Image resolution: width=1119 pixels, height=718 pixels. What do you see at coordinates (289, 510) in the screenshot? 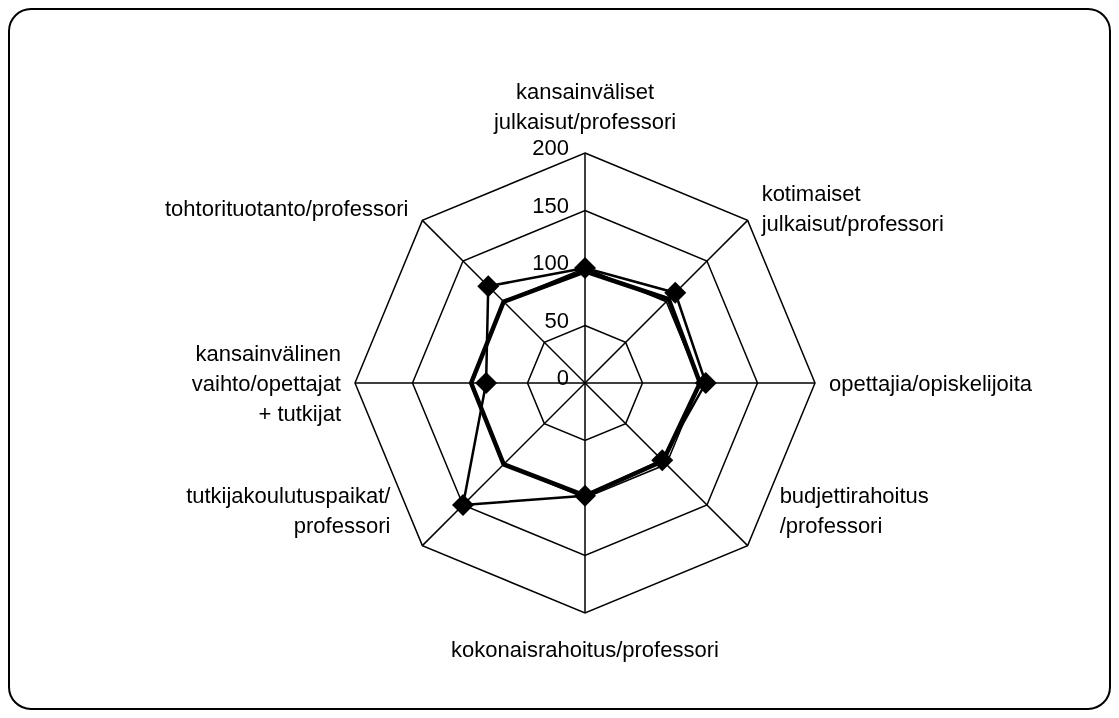
I see `spoke-label: tutkijakoulutuspaikat/ professori` at bounding box center [289, 510].